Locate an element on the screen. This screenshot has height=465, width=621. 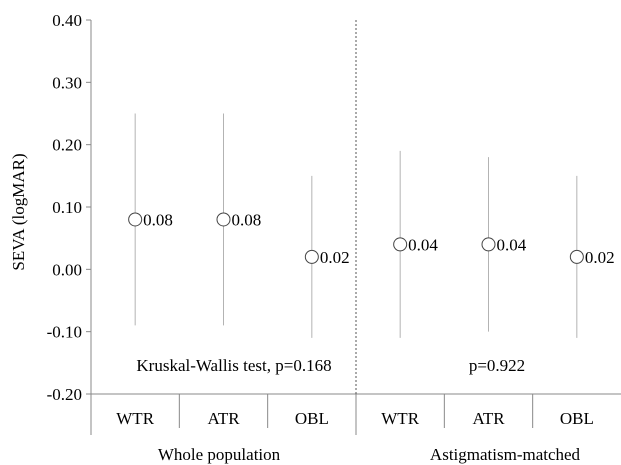
stat-label-whole-population: Kruskal-Wallis test, p=0.168 is located at coordinates (233, 365).